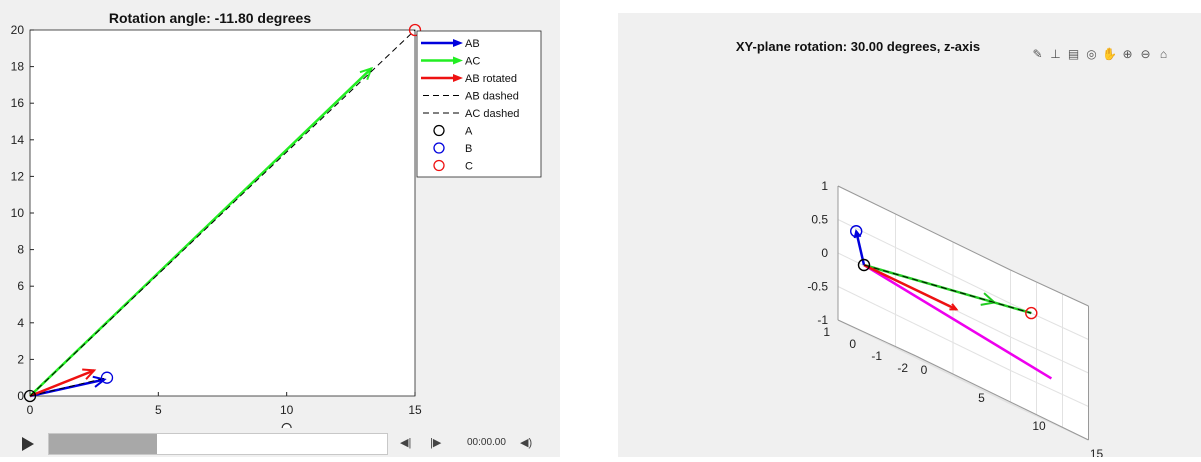 Image resolution: width=1201 pixels, height=462 pixels. What do you see at coordinates (18, 140) in the screenshot?
I see `y-tick-label: 14` at bounding box center [18, 140].